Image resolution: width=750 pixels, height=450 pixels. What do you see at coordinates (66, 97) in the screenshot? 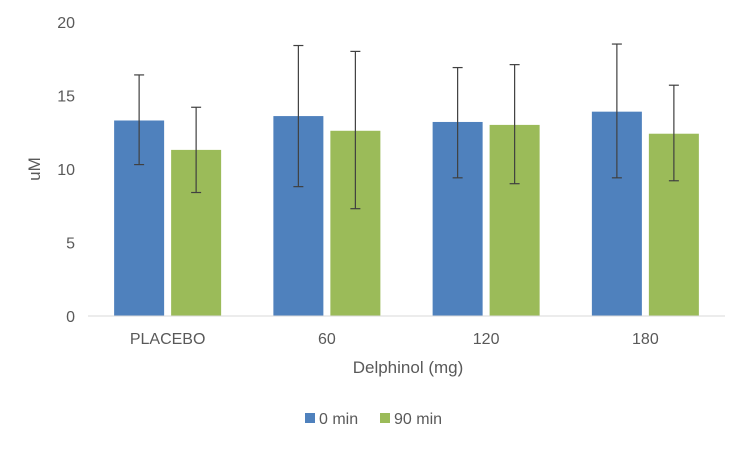
I see `y-tick-label: 15` at bounding box center [66, 97].